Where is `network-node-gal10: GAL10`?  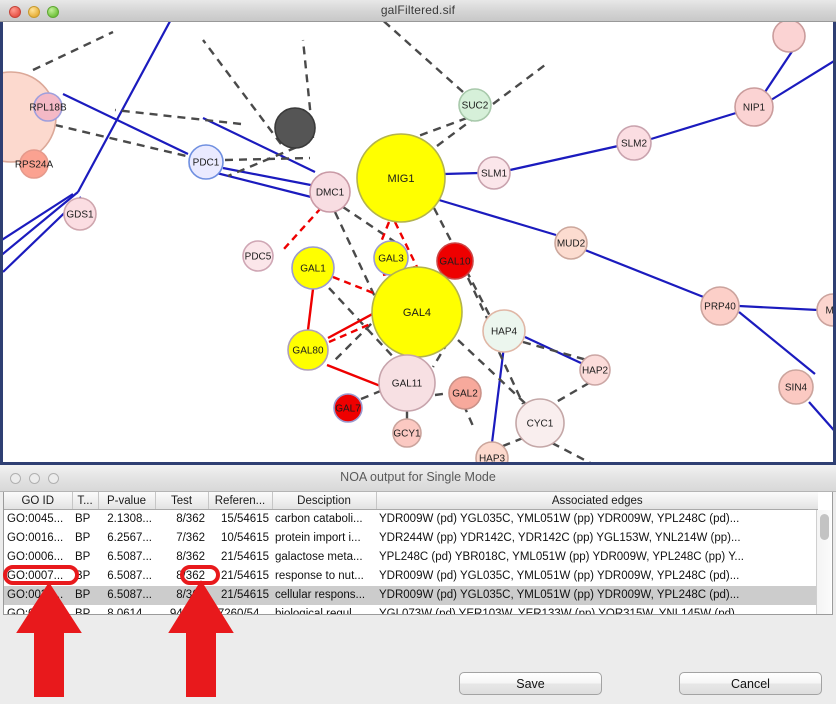
network-node-gal10: GAL10 is located at coordinates (455, 261).